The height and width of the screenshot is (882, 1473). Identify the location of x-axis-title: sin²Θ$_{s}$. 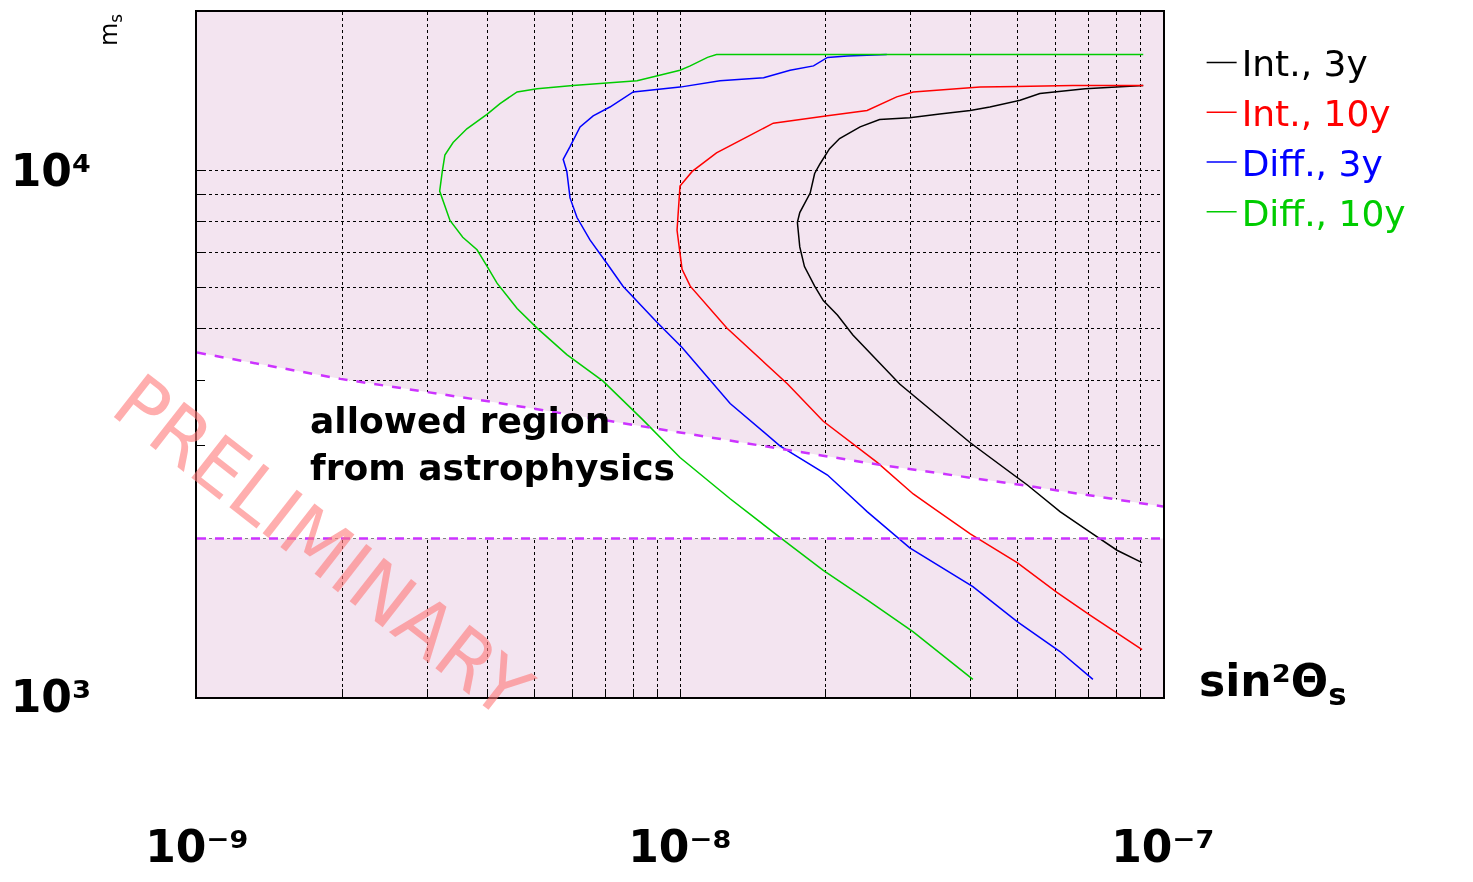
(1273, 684).